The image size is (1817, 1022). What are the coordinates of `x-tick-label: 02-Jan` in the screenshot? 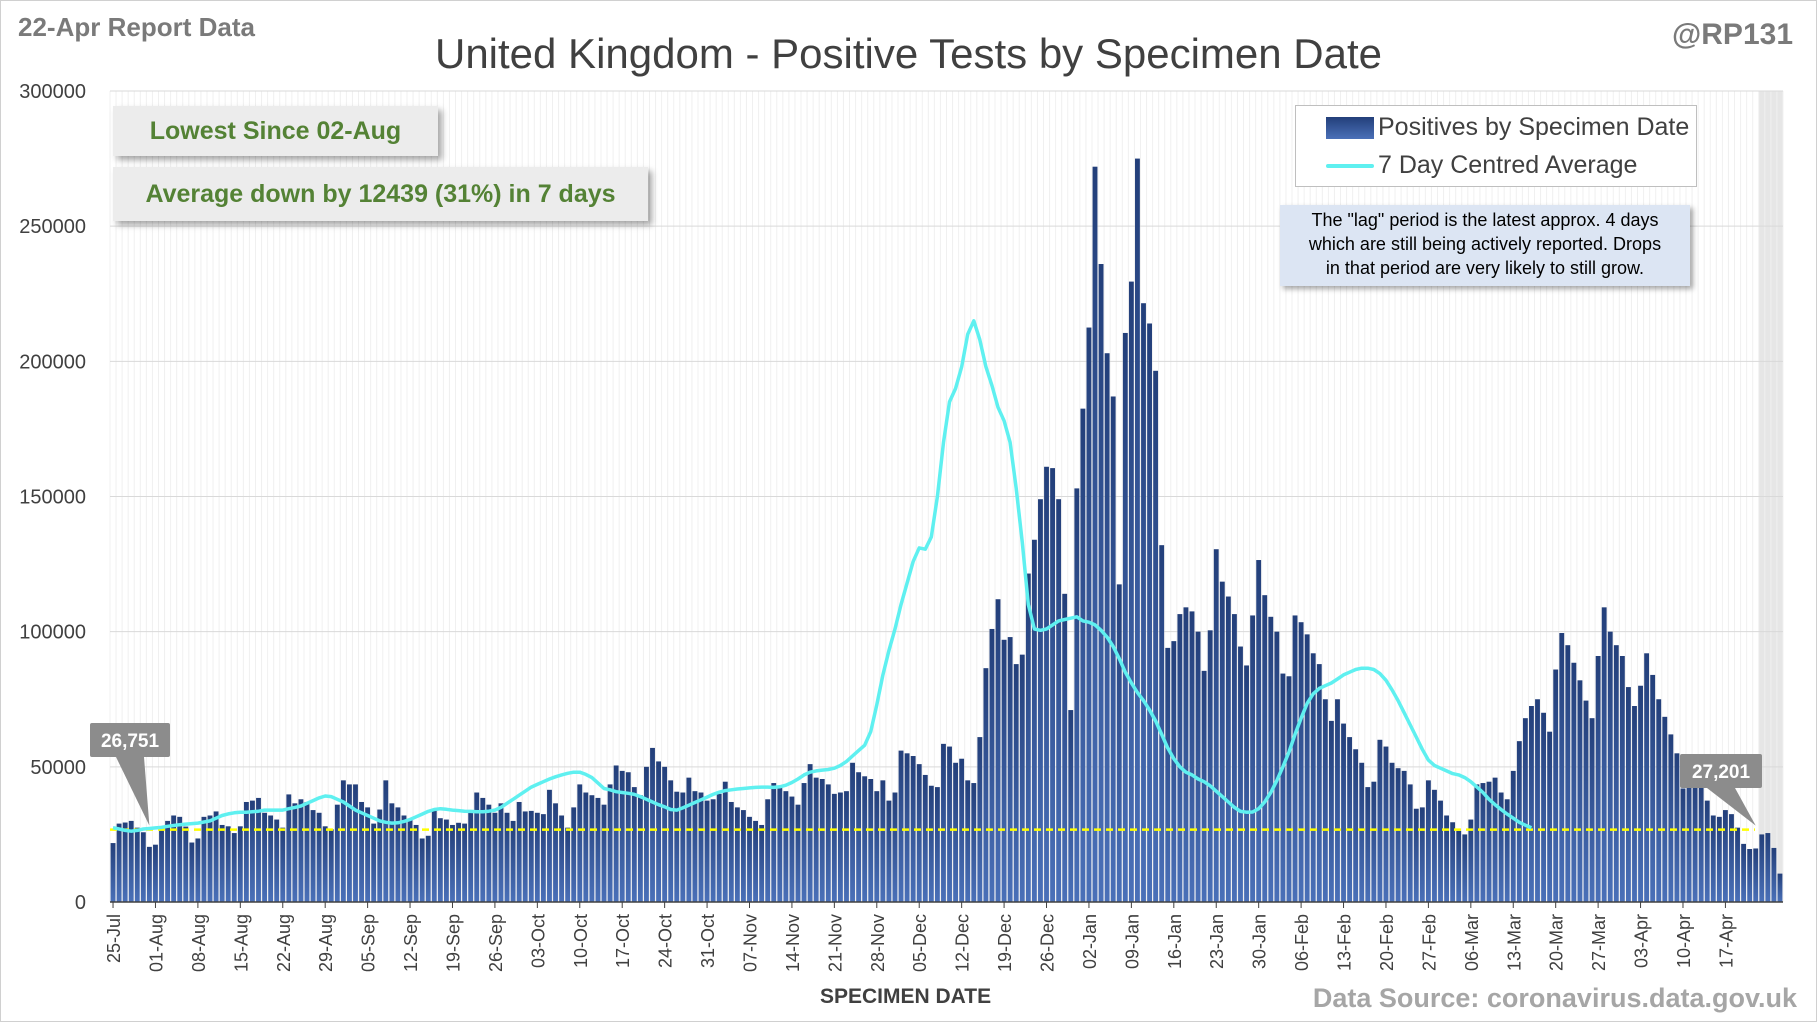 It's located at (1090, 941).